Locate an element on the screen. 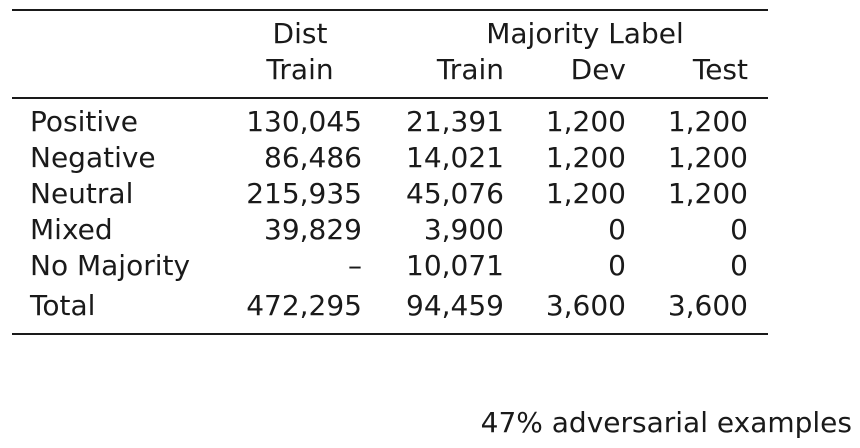 The image size is (860, 448). header-group-dist: Dist is located at coordinates (300, 33).